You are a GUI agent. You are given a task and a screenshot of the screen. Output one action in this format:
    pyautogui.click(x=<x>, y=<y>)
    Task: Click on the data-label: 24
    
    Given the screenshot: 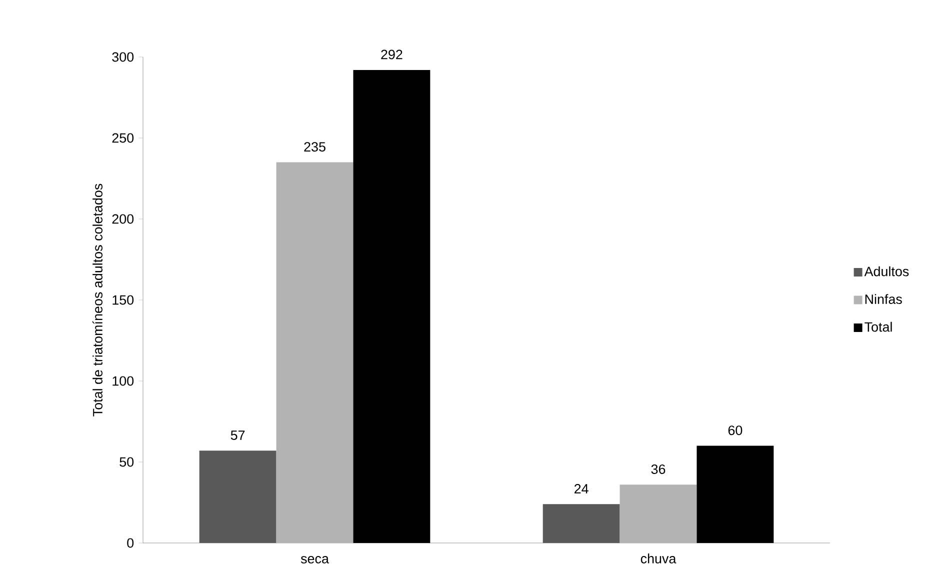 What is the action you would take?
    pyautogui.click(x=581, y=489)
    